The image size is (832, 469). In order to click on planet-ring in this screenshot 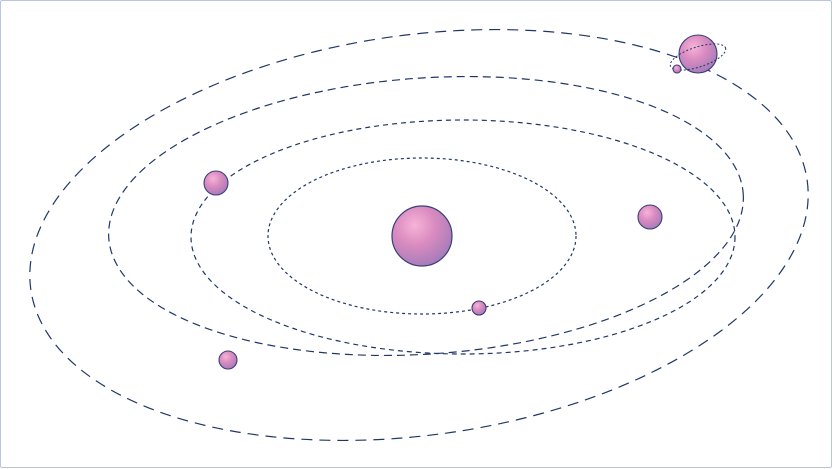, I will do `click(698, 57)`.